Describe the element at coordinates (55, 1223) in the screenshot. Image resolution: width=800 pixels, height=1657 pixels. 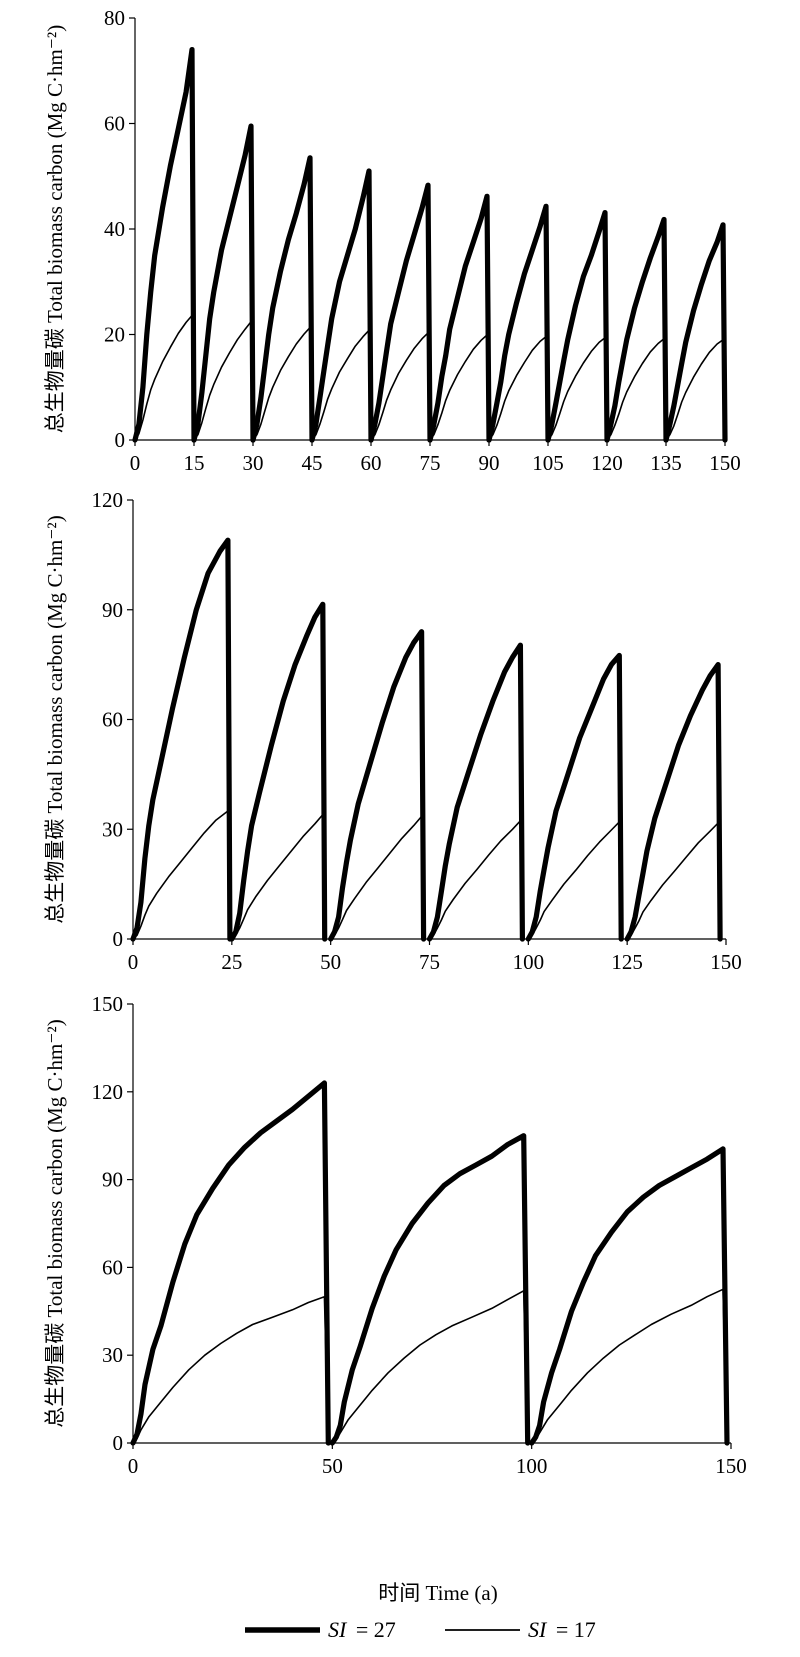
I see `panel-3-y-axis-title: 总生物量碳 Total biomass carbon (Mg C·hm⁻²)` at that location.